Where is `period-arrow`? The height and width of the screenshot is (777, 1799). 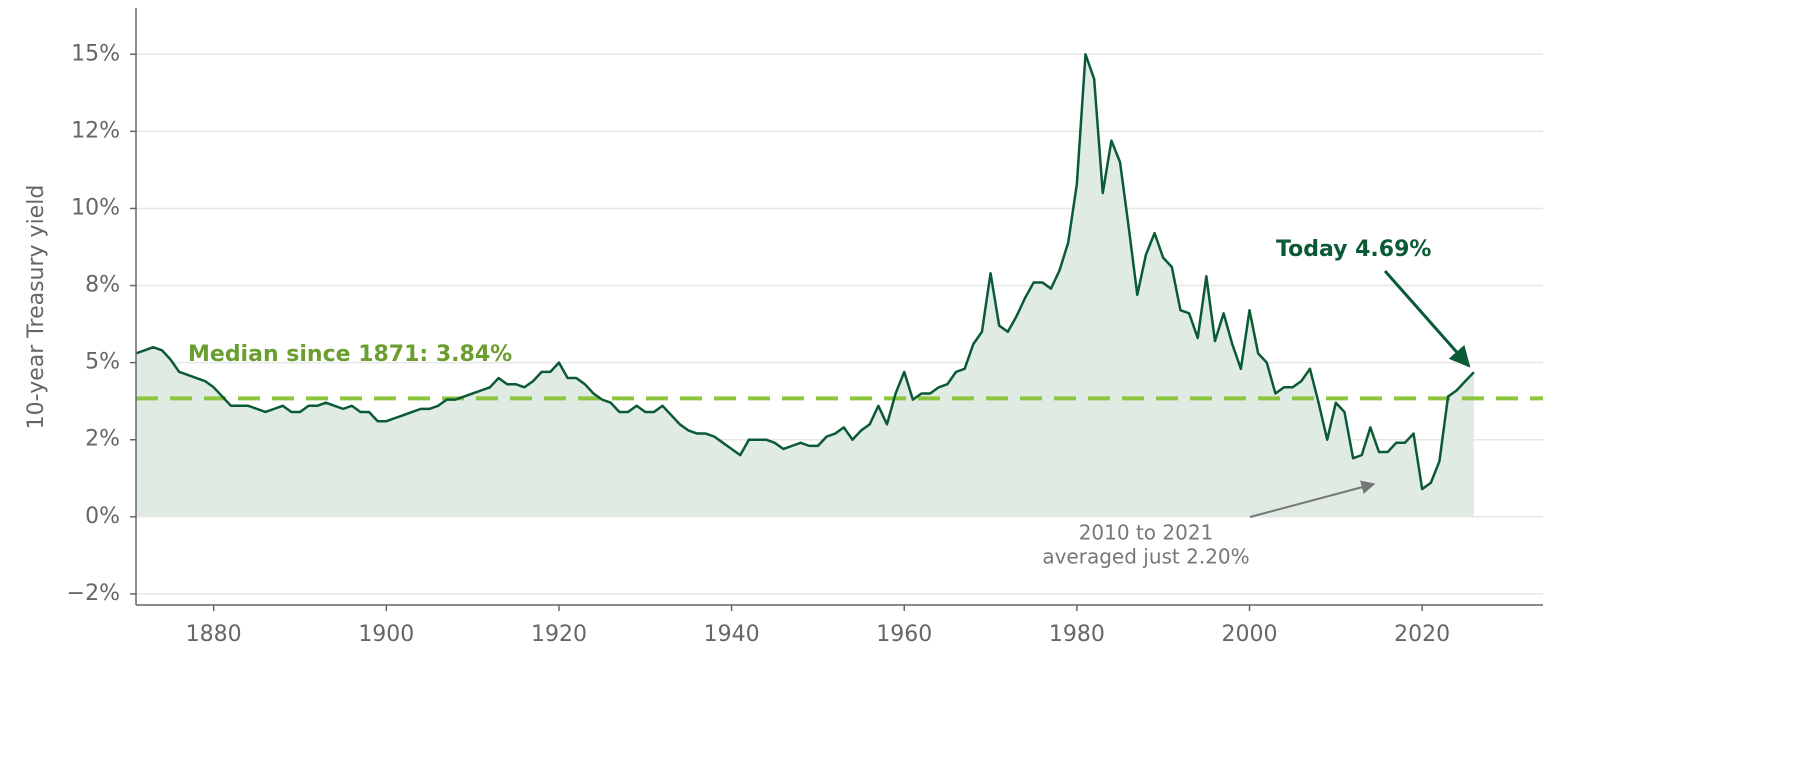
period-arrow is located at coordinates (1312, 499).